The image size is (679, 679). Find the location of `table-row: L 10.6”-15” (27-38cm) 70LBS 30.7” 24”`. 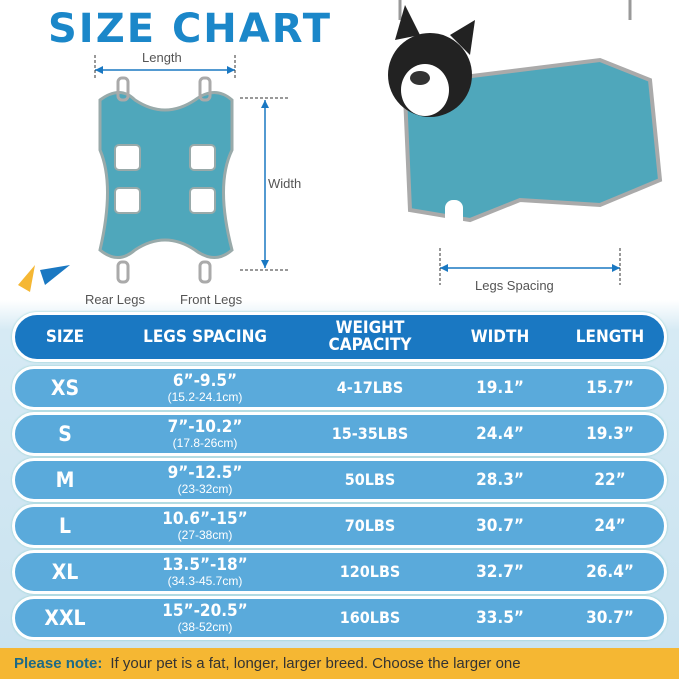

table-row: L 10.6”-15” (27-38cm) 70LBS 30.7” 24” is located at coordinates (339, 526).